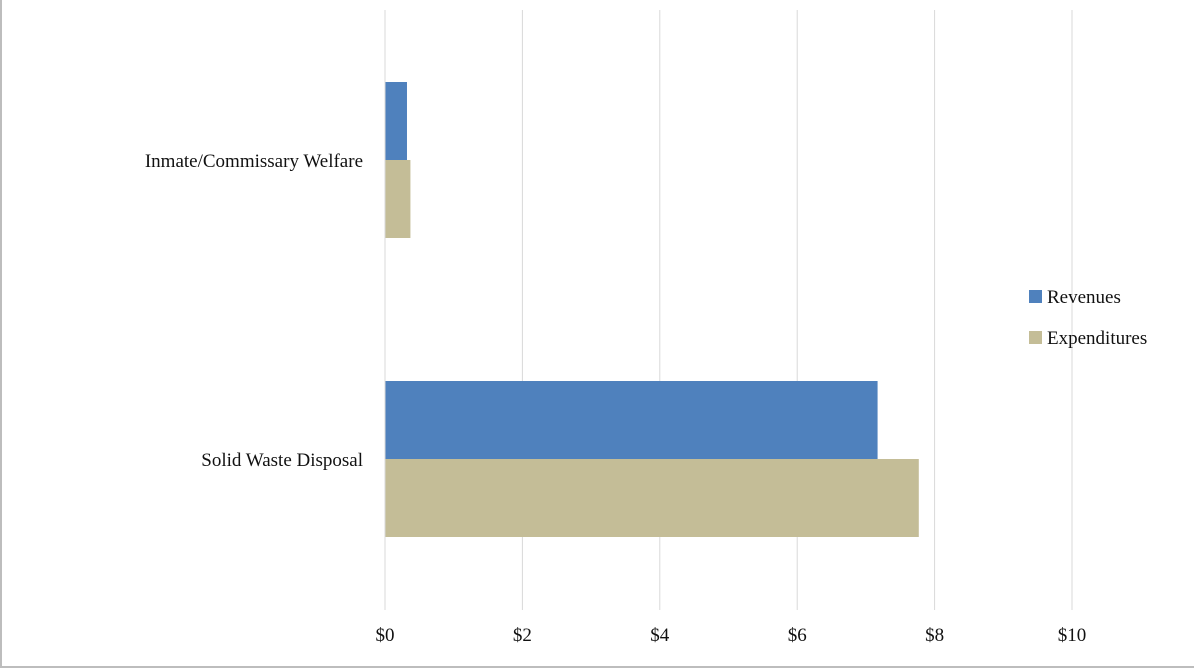 The image size is (1196, 670). Describe the element at coordinates (934, 635) in the screenshot. I see `x-tick-label: $8` at that location.